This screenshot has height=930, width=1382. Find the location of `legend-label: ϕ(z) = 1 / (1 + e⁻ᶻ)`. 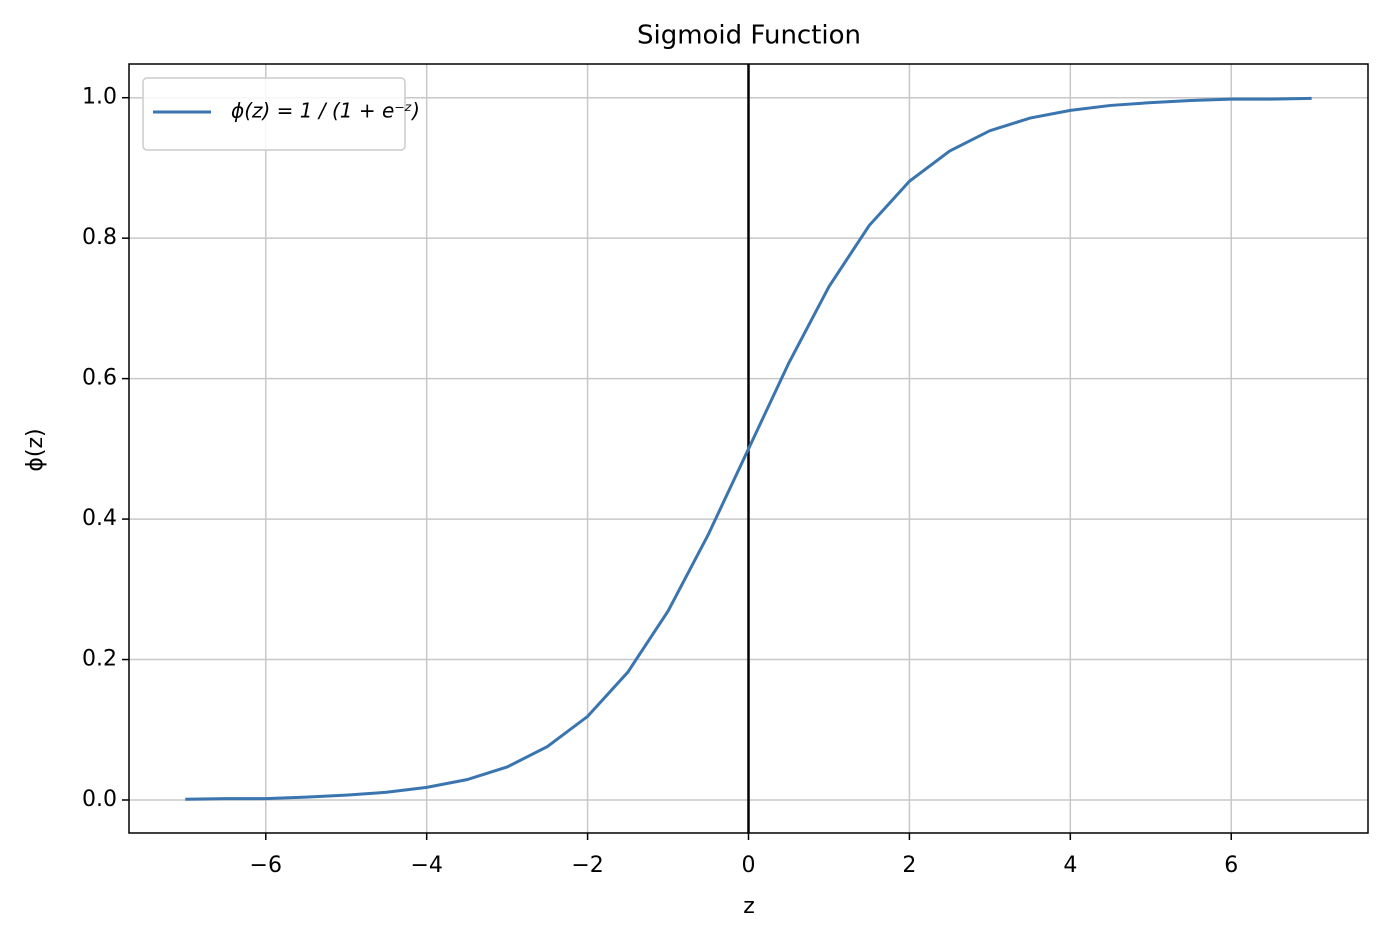

legend-label: ϕ(z) = 1 / (1 + e⁻ᶻ) is located at coordinates (325, 111).